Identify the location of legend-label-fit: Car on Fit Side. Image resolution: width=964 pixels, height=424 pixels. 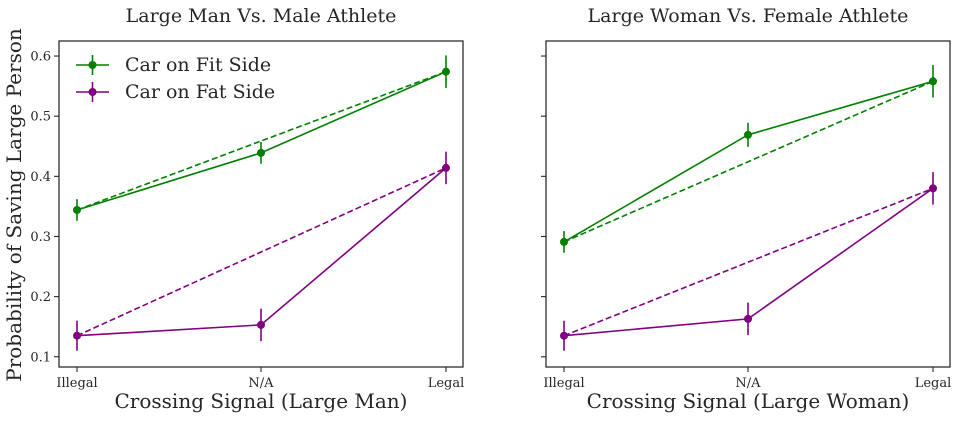
(198, 65).